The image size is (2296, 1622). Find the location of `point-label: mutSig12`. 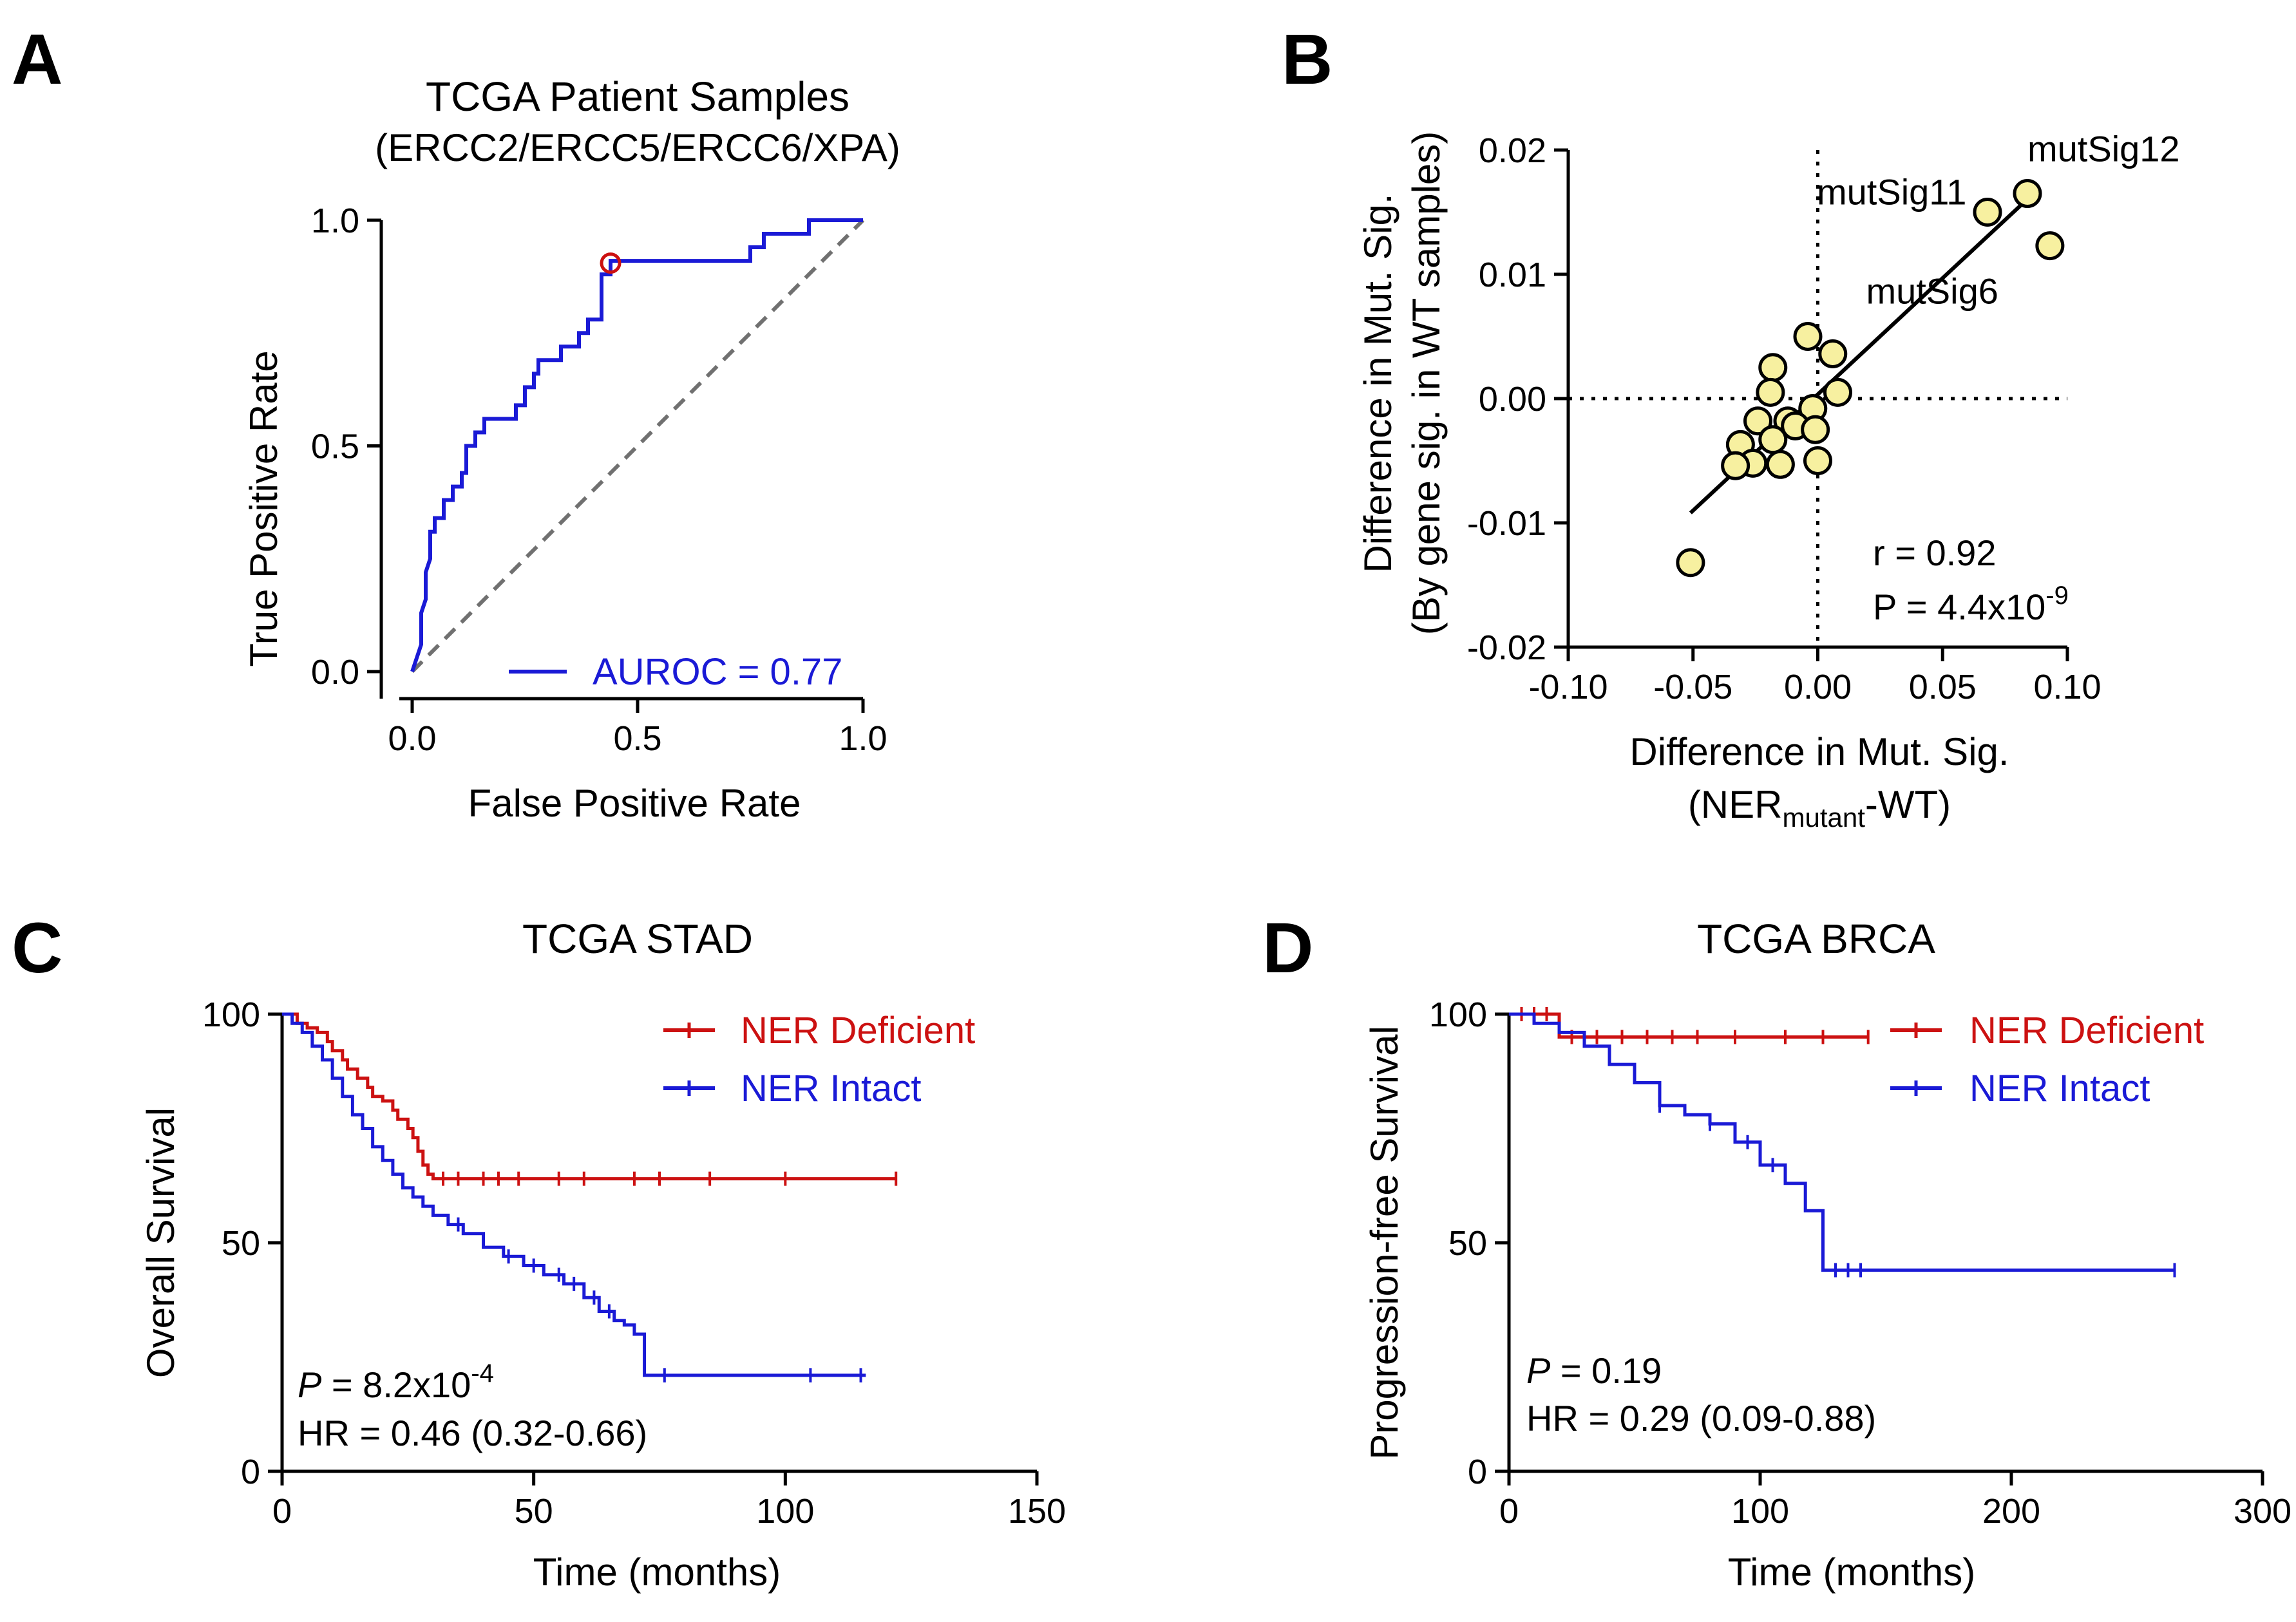

point-label: mutSig12 is located at coordinates (2103, 149).